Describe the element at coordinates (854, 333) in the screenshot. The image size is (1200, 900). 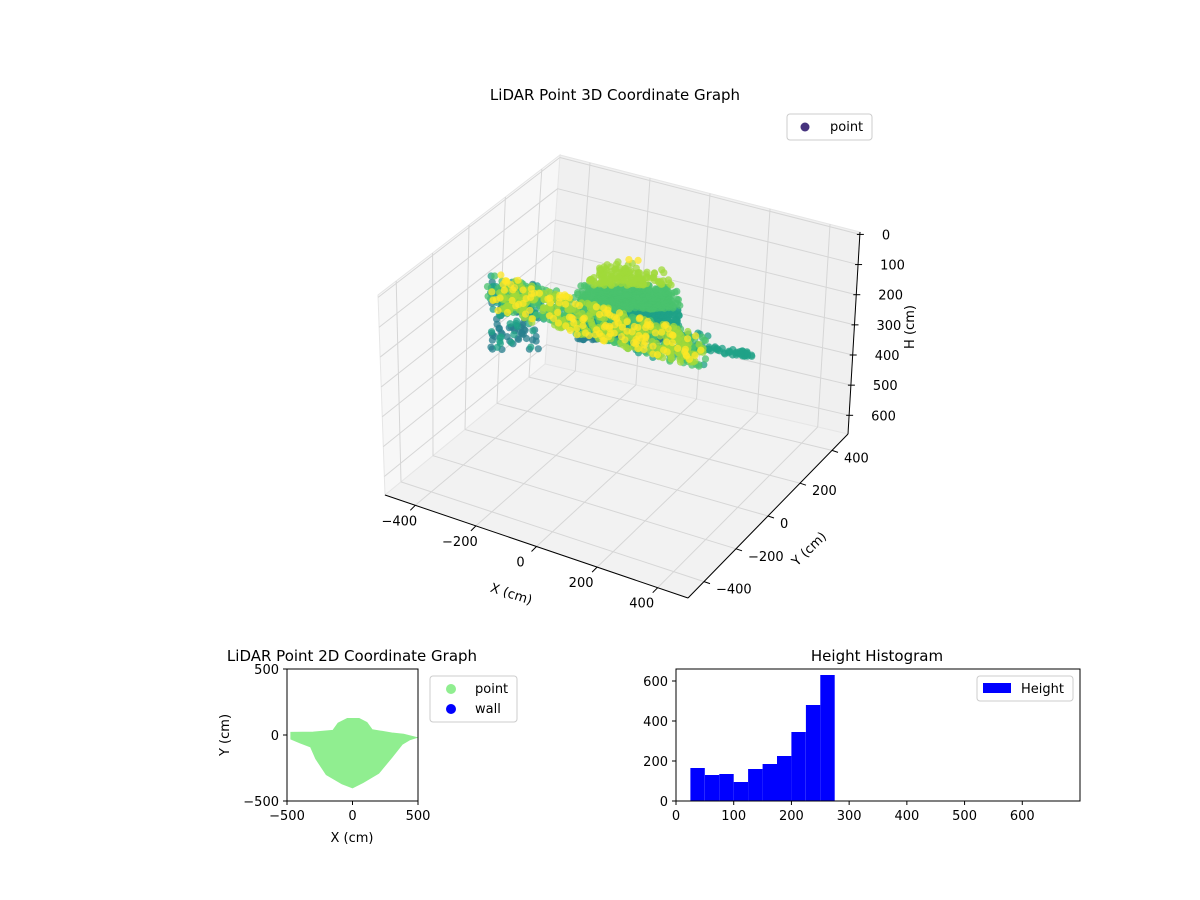
I see `z-axis-line` at that location.